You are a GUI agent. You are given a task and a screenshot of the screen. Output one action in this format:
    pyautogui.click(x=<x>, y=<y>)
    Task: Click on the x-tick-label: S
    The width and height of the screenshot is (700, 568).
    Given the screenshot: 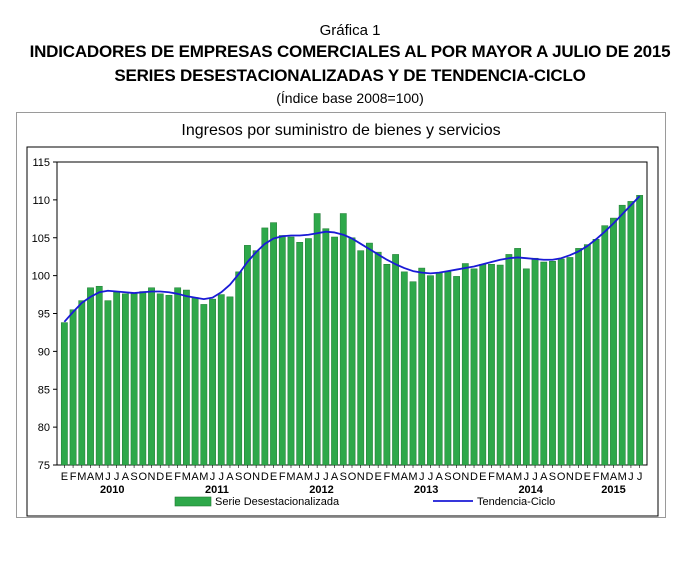 What is the action you would take?
    pyautogui.click(x=447, y=477)
    